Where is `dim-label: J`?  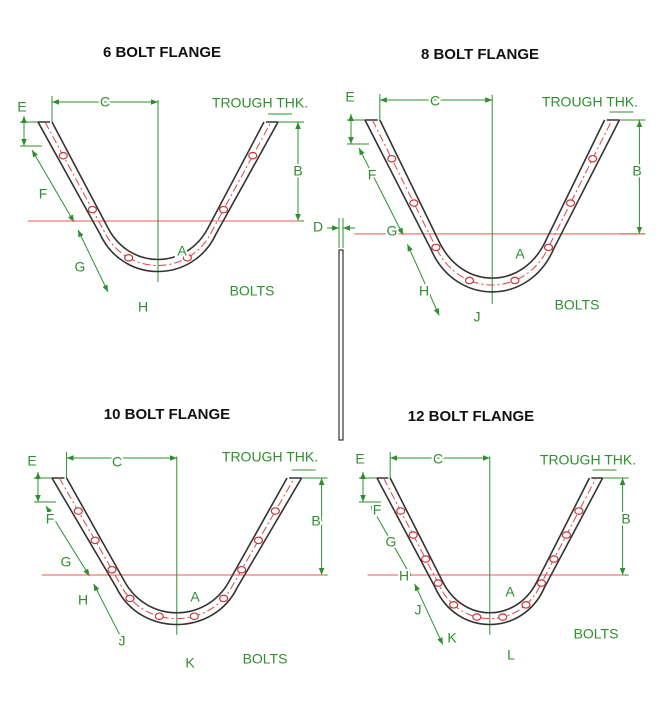 dim-label: J is located at coordinates (418, 610).